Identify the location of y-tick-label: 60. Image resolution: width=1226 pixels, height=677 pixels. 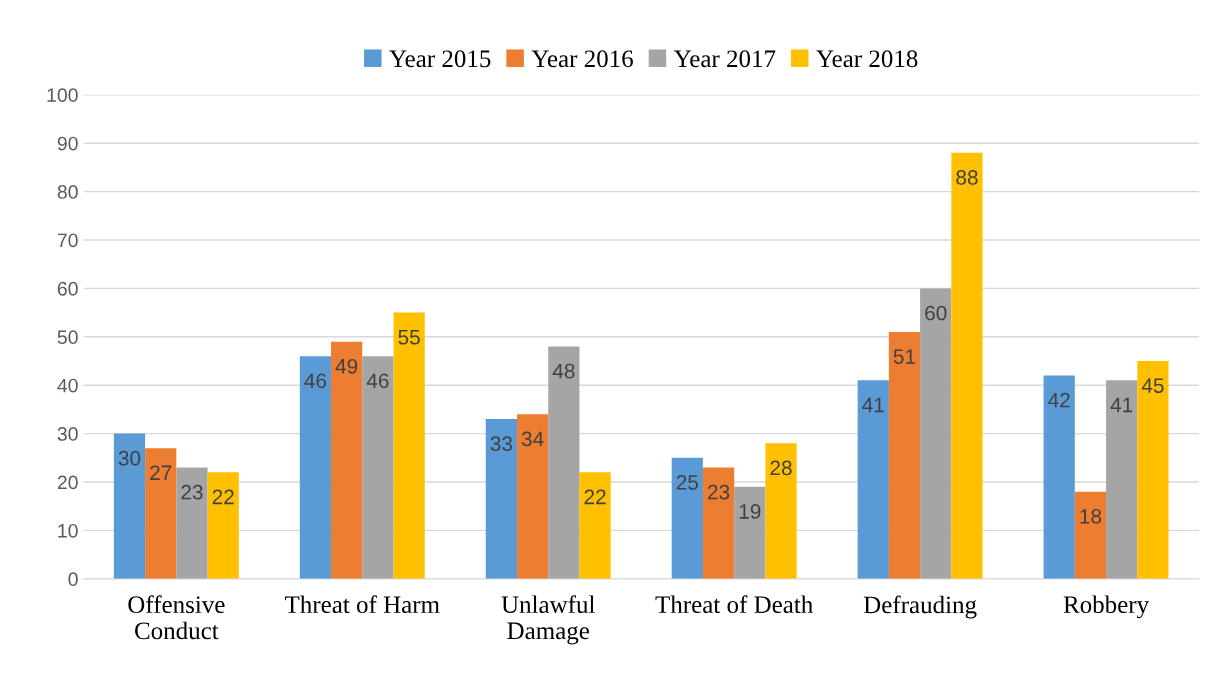
(67, 288).